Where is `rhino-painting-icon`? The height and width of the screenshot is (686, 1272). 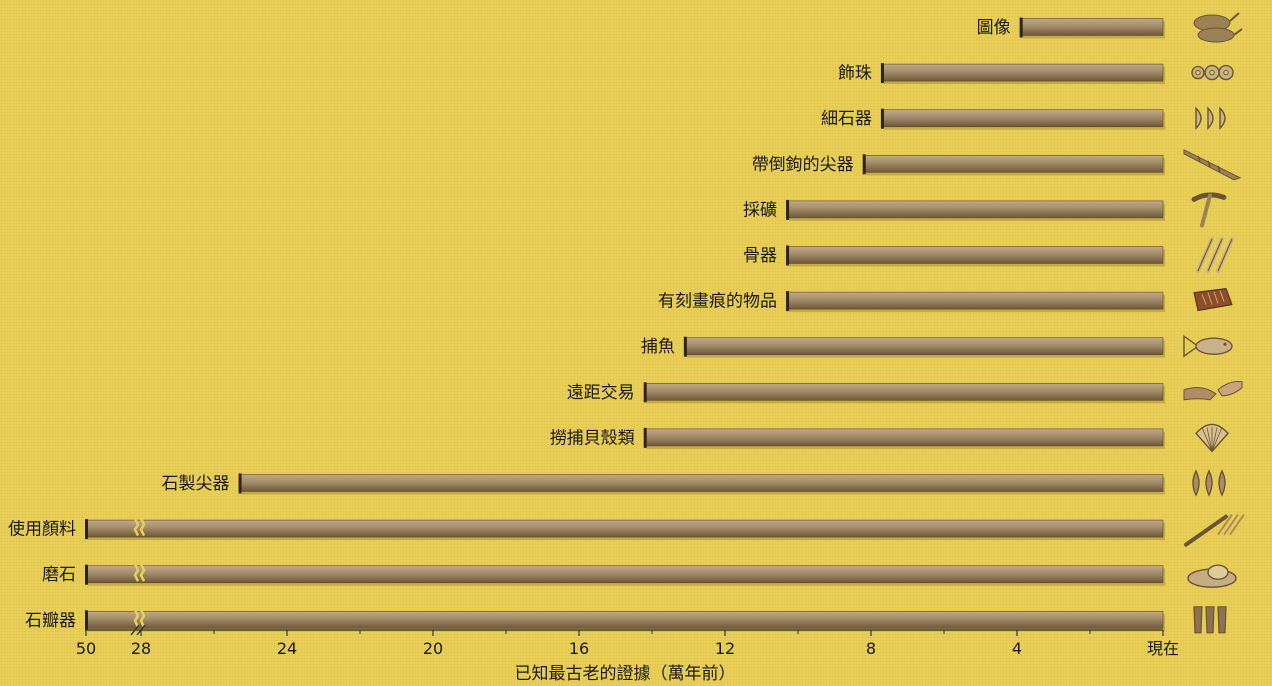
rhino-painting-icon is located at coordinates (1218, 27).